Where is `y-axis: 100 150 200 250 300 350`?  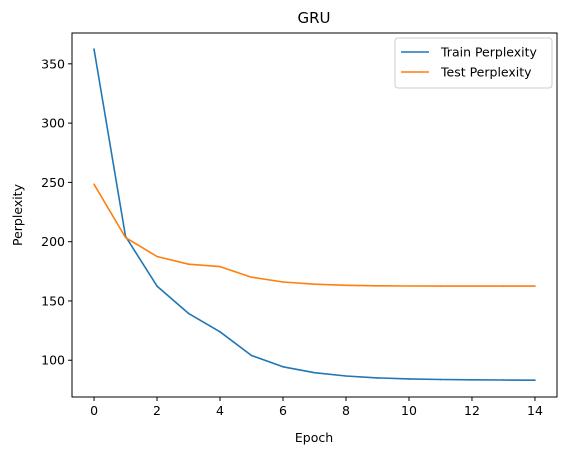 y-axis: 100 150 200 250 300 350 is located at coordinates (56, 212).